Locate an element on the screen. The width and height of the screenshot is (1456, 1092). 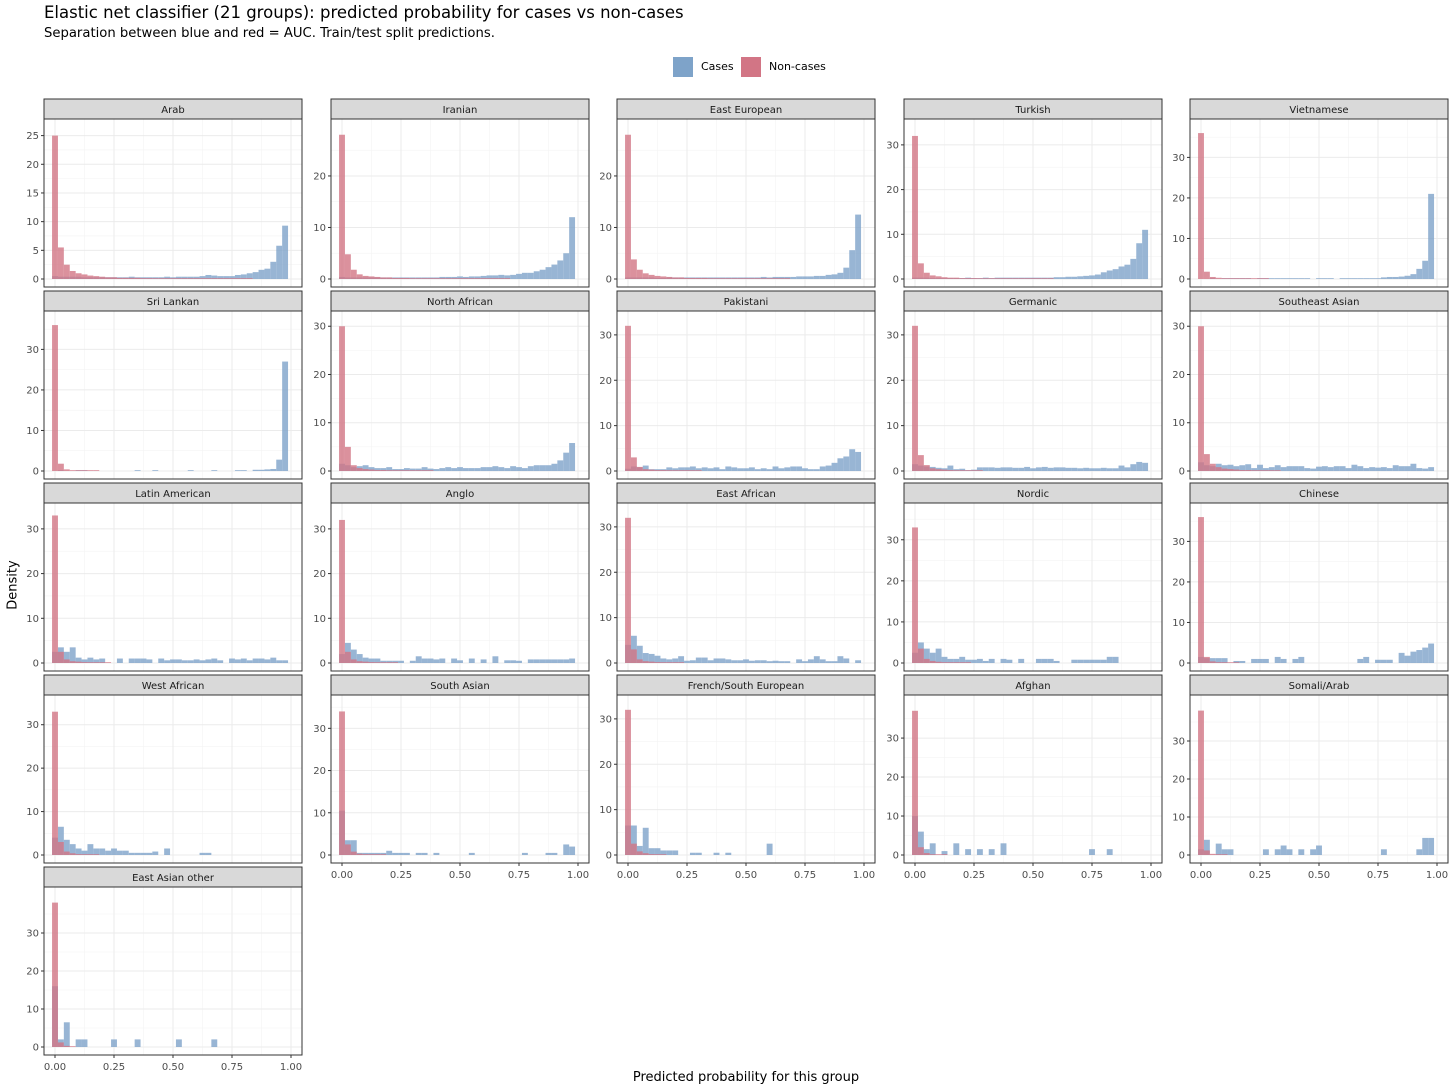
panel-germanic: Germanic 0 10 20 30 is located at coordinates (1024, 385).